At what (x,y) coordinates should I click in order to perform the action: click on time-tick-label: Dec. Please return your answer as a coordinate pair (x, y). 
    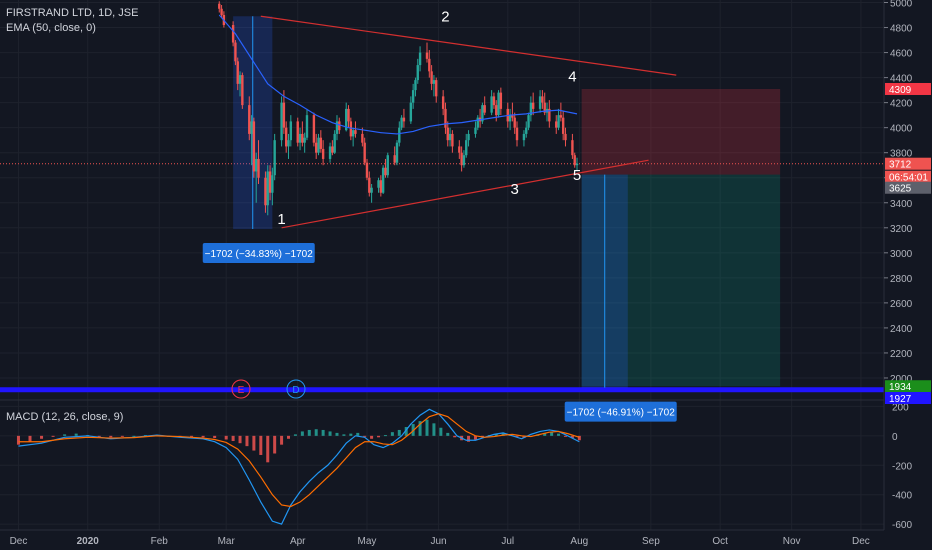
    Looking at the image, I should click on (861, 541).